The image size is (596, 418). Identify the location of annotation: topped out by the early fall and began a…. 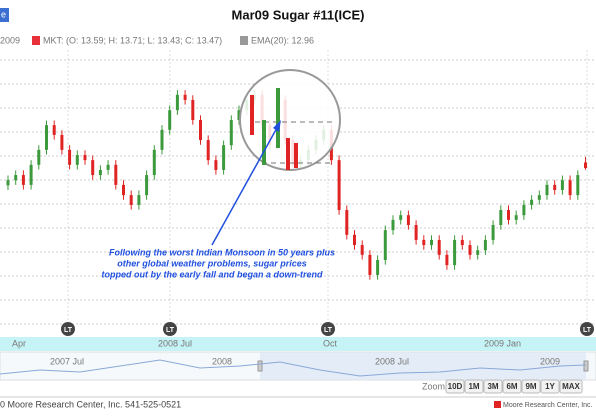
(212, 274).